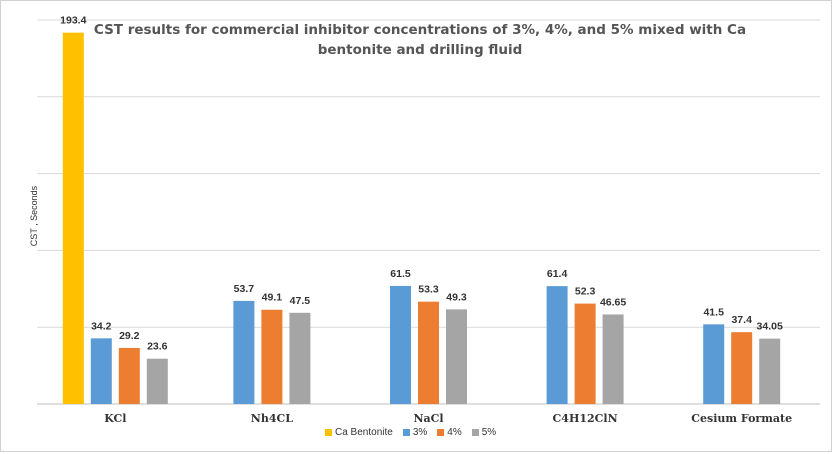  What do you see at coordinates (244, 289) in the screenshot?
I see `data-label: 53.7` at bounding box center [244, 289].